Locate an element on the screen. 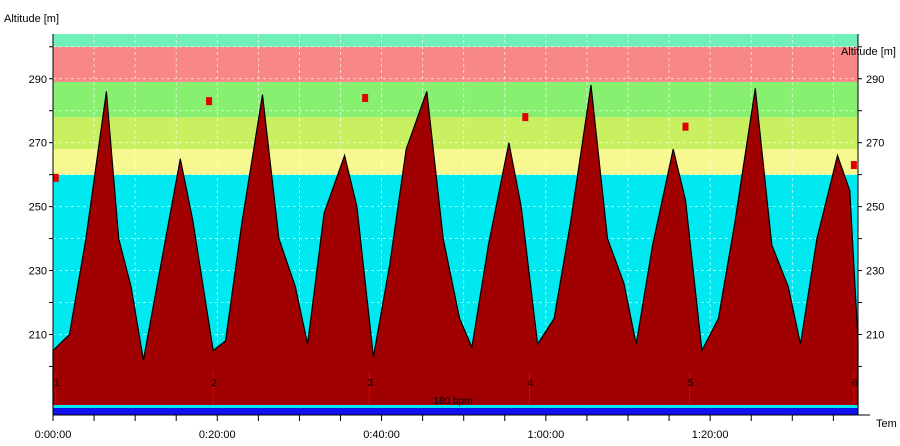 This screenshot has width=900, height=446. x-tick-label: 1:00:00 is located at coordinates (546, 435).